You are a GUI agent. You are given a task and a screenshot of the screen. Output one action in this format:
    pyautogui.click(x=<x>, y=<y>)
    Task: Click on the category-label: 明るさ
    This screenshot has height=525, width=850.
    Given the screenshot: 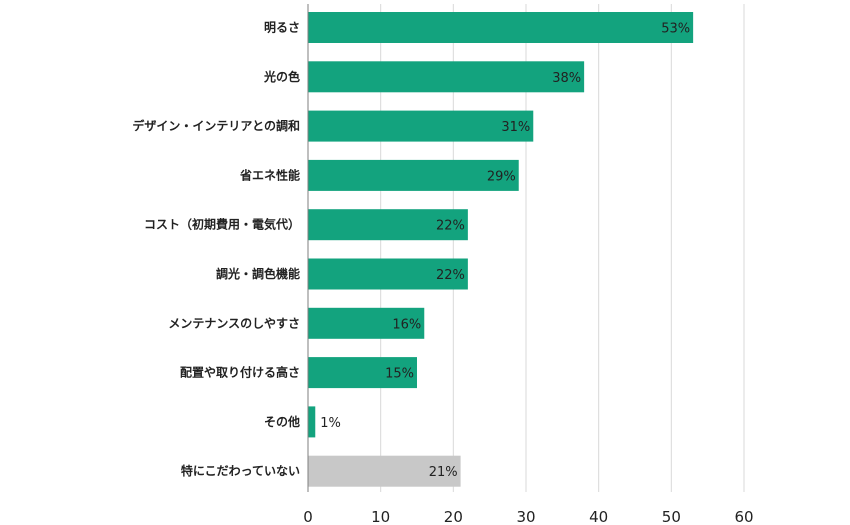 What is the action you would take?
    pyautogui.click(x=282, y=28)
    